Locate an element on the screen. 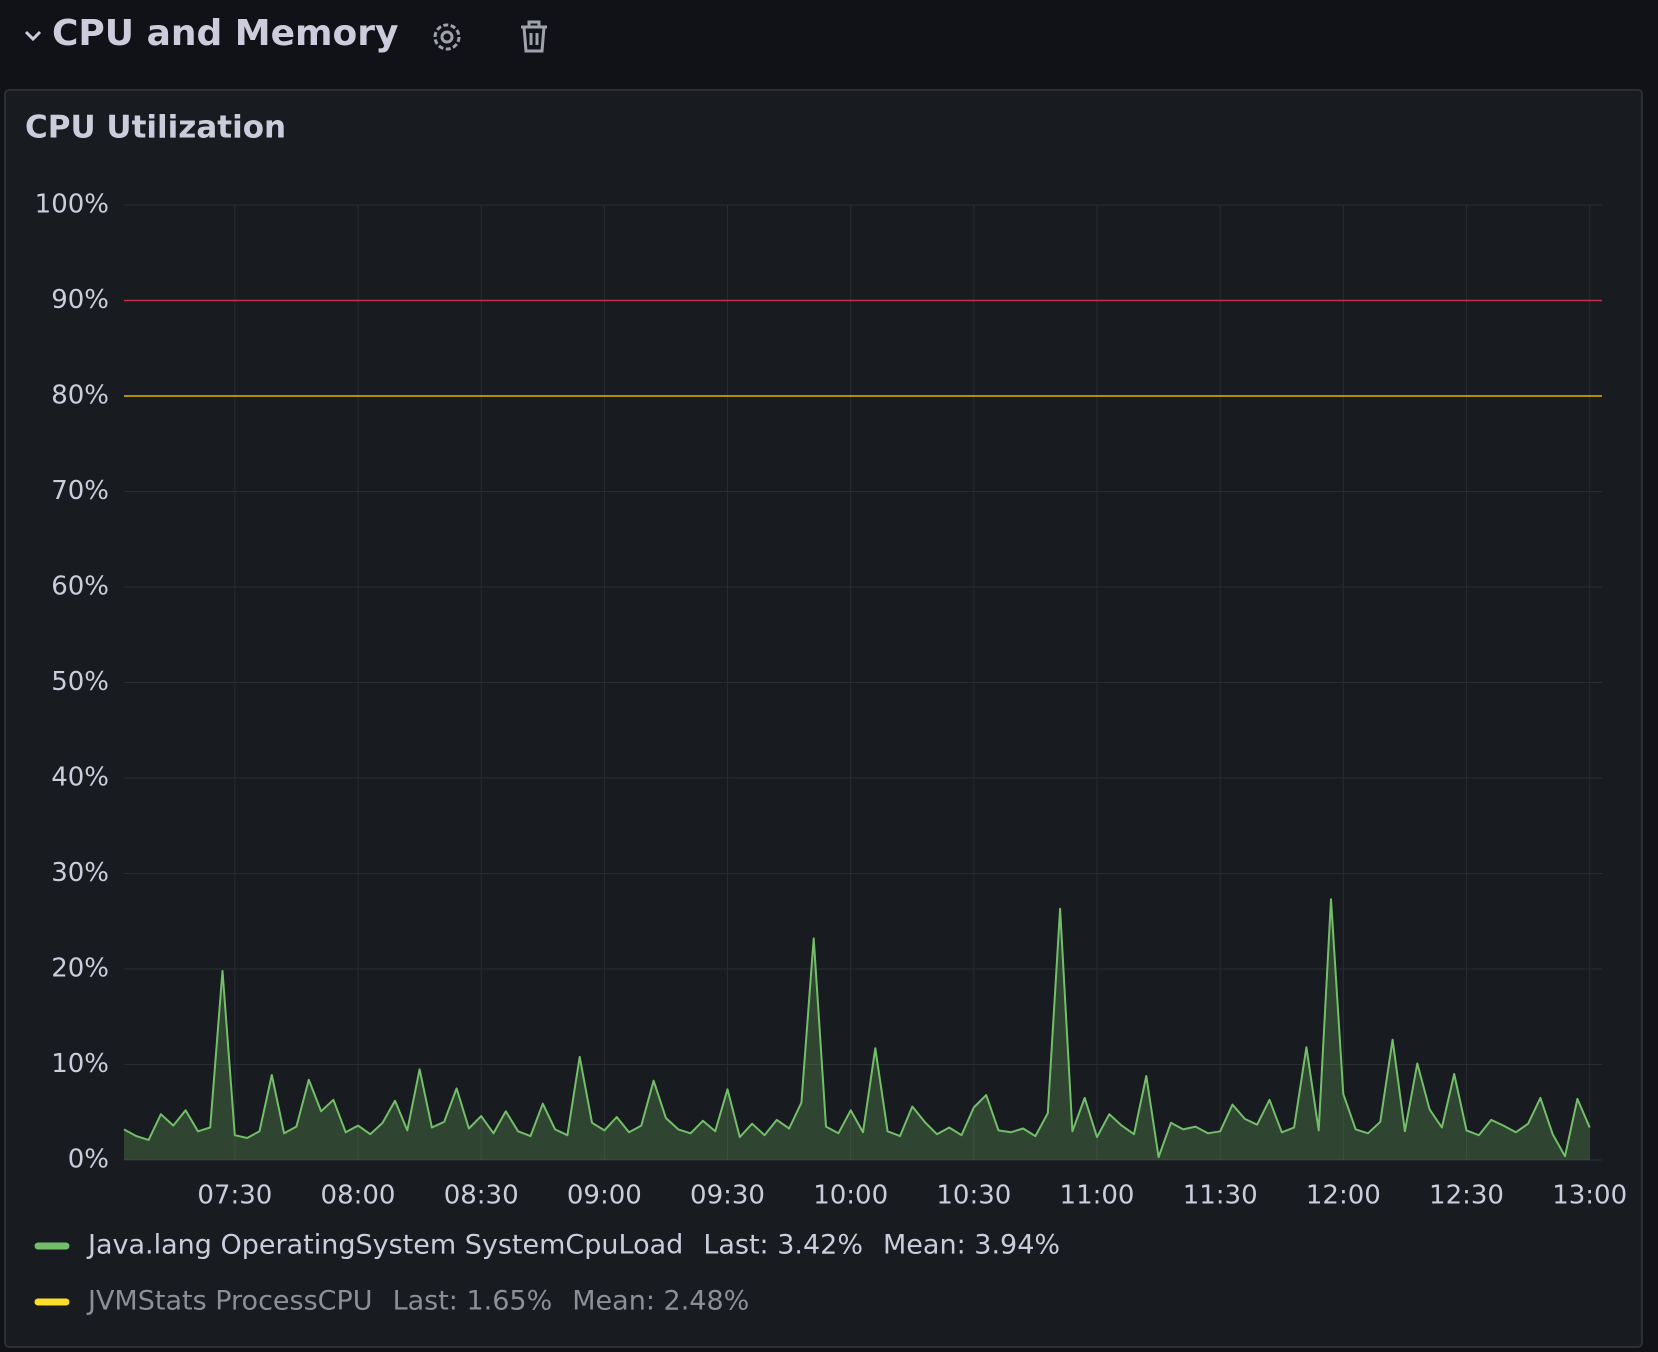 This screenshot has width=1658, height=1352. x-tick-label: 10:00 is located at coordinates (850, 1196).